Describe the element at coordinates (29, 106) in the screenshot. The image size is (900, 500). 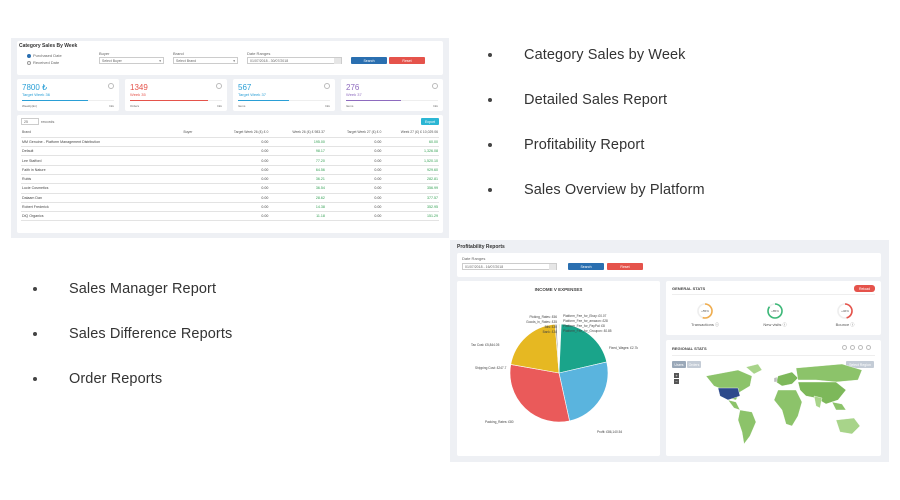
I see `stat-sub-left: Weekly(kn)` at that location.